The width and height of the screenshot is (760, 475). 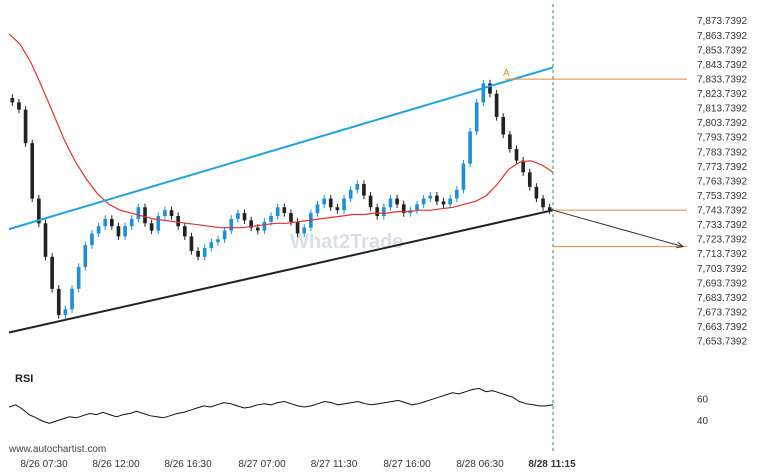 I want to click on rsi-panel-title: RSI, so click(x=24, y=379).